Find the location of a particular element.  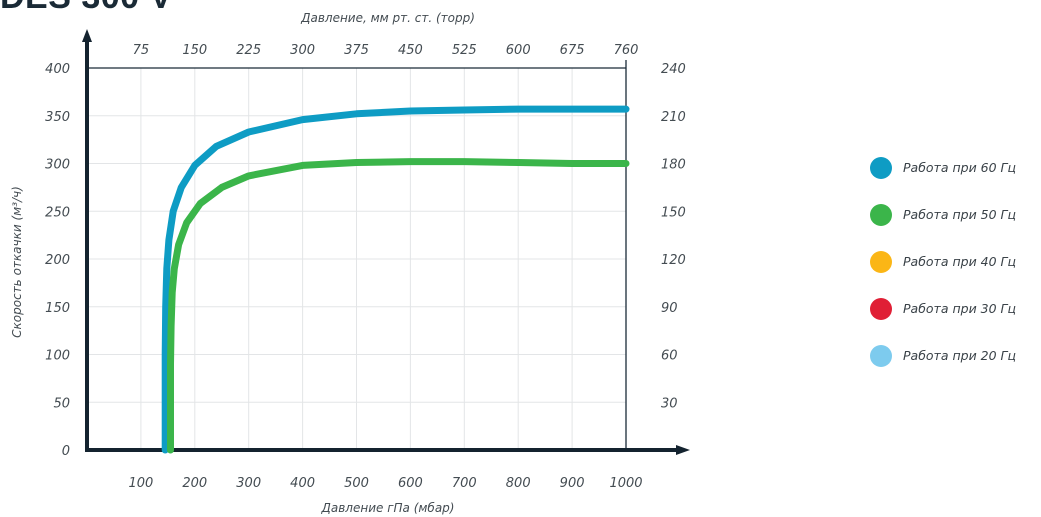

legend-item-20hz: Работа при 20 Гц is located at coordinates (943, 355).